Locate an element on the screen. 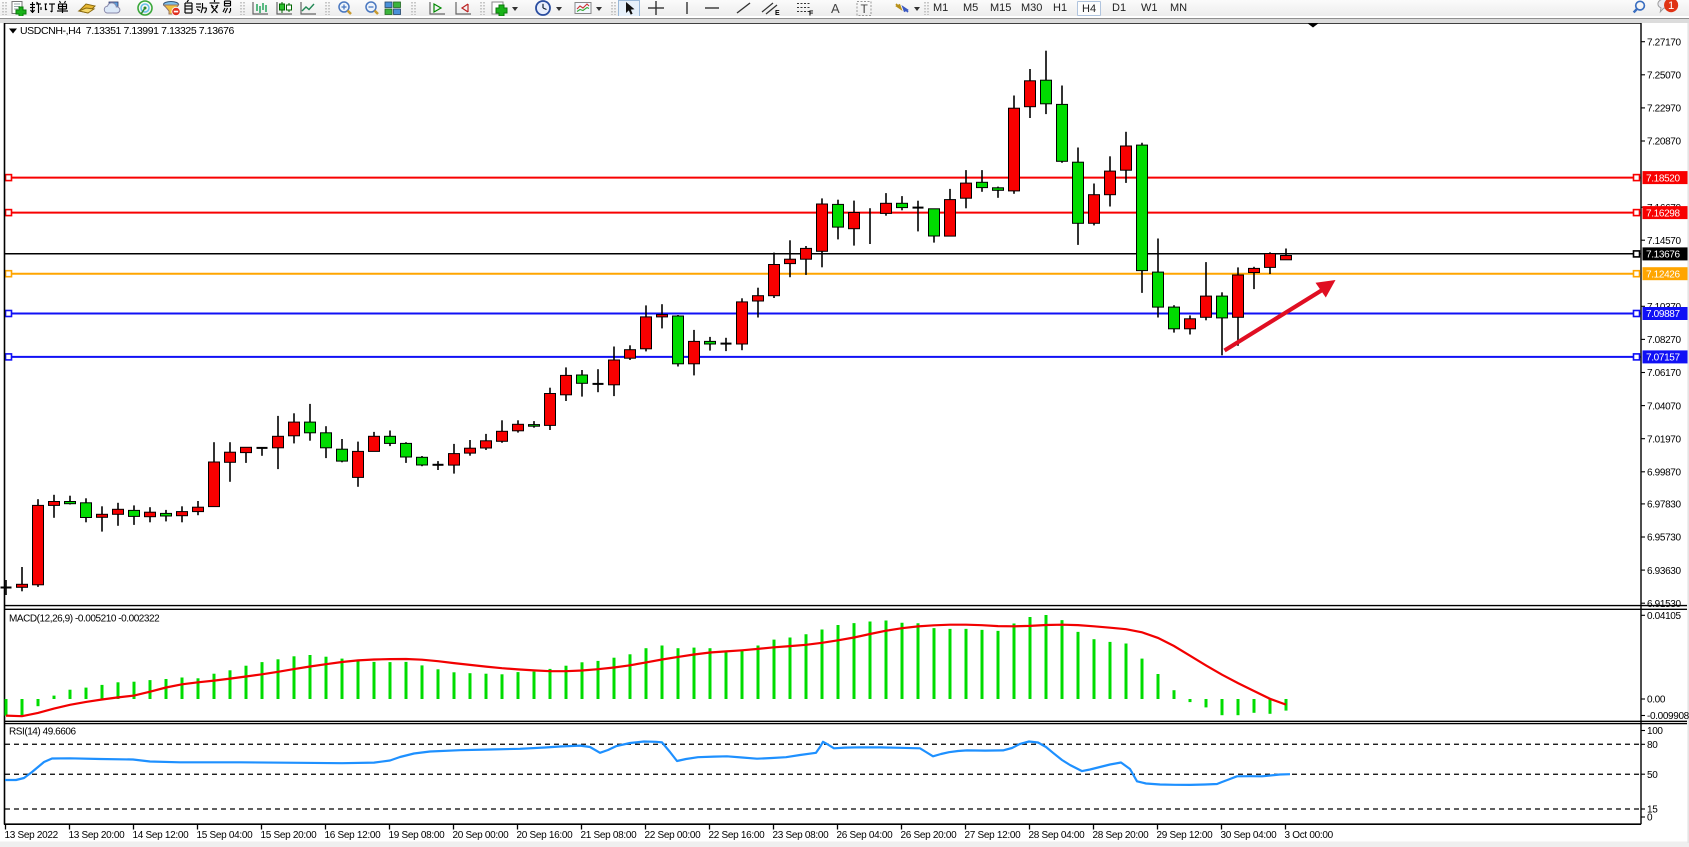  svg-text: 6.99870 is located at coordinates (1664, 473).